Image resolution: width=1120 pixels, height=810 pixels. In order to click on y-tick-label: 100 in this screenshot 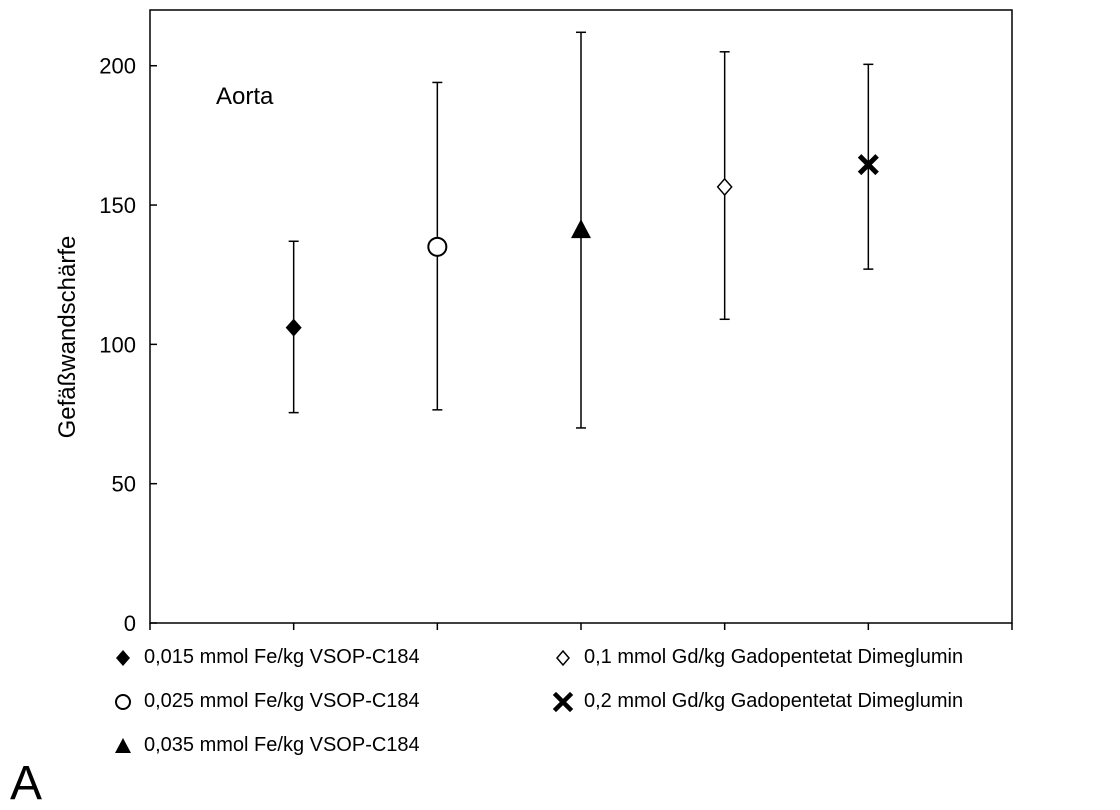, I will do `click(117, 344)`.